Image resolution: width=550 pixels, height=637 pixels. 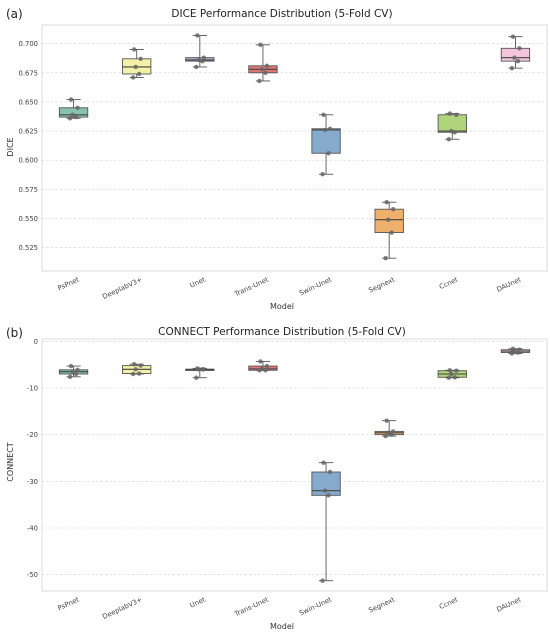 I want to click on dice-y-tick-label: 0.550, so click(x=28, y=219).